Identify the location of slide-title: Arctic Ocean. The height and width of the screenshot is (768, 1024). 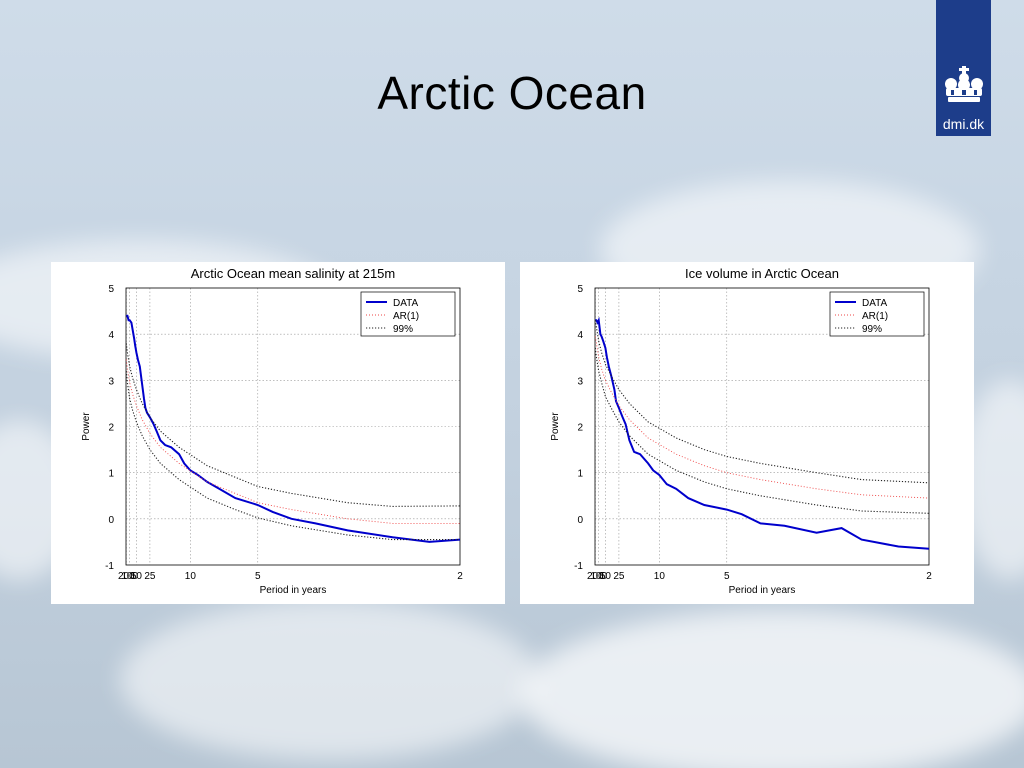
(512, 93).